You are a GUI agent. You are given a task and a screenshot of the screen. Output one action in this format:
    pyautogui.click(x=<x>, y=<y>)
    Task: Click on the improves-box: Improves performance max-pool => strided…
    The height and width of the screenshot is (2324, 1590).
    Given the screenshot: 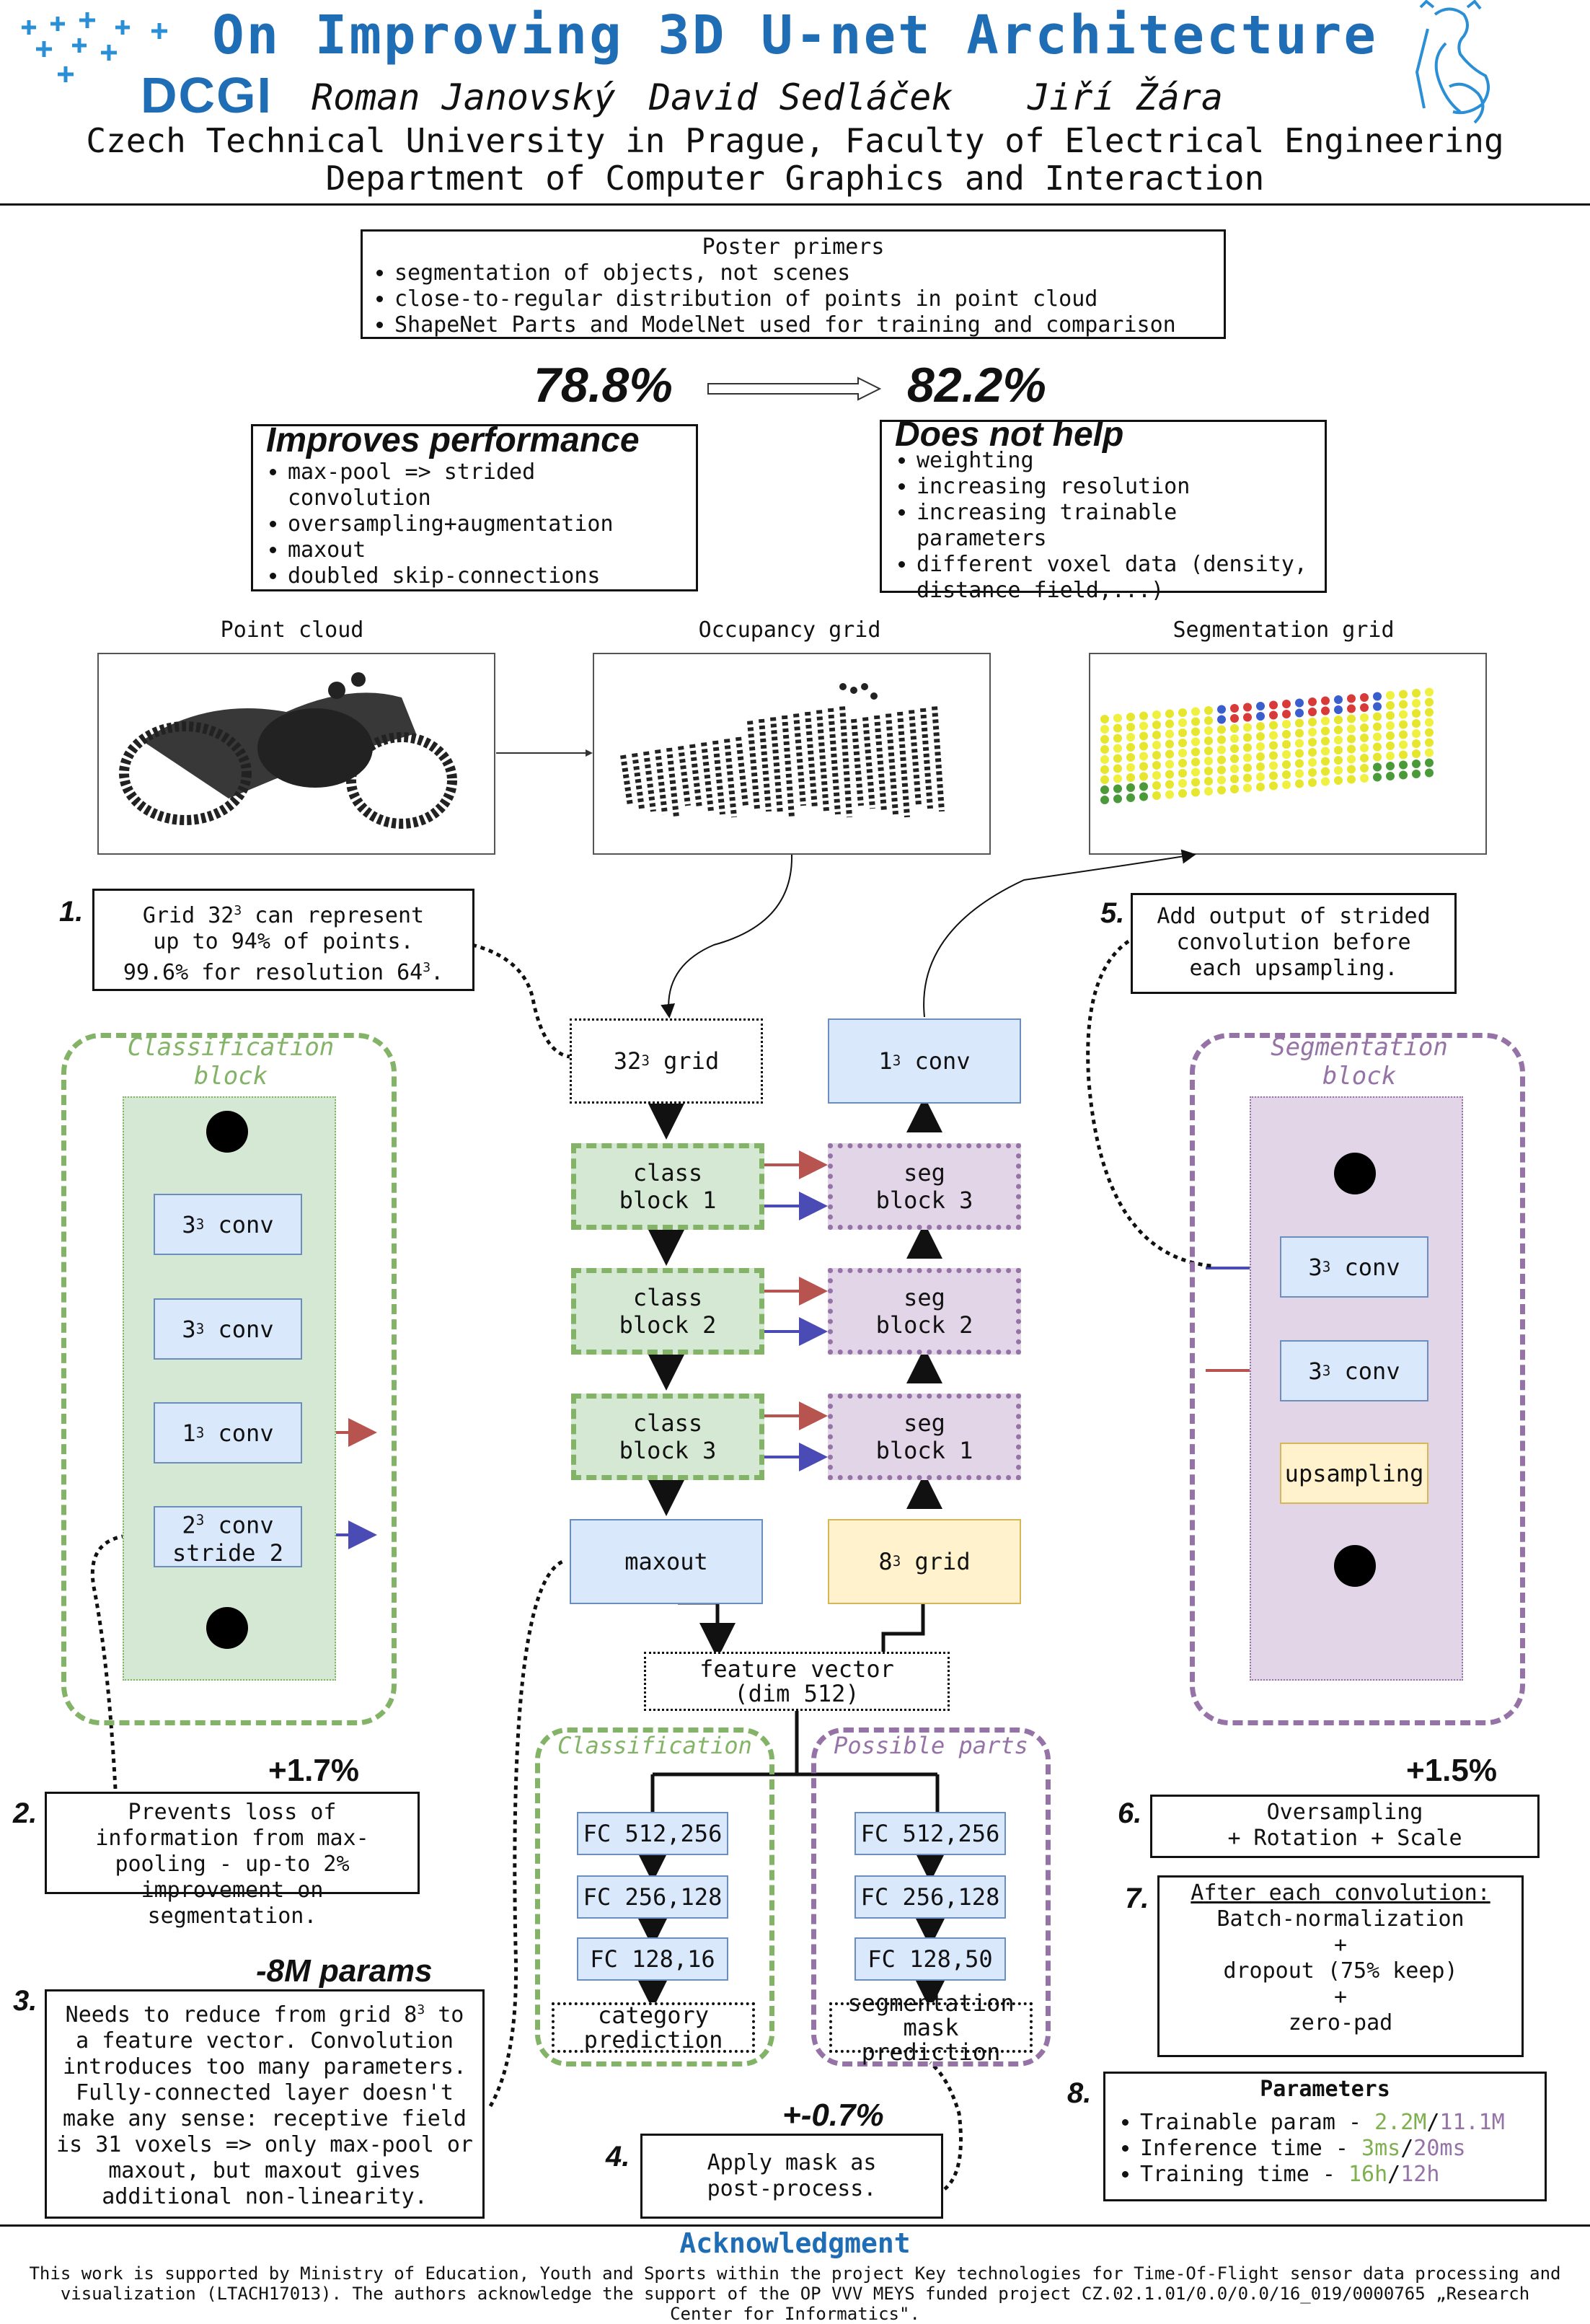 What is the action you would take?
    pyautogui.click(x=474, y=506)
    